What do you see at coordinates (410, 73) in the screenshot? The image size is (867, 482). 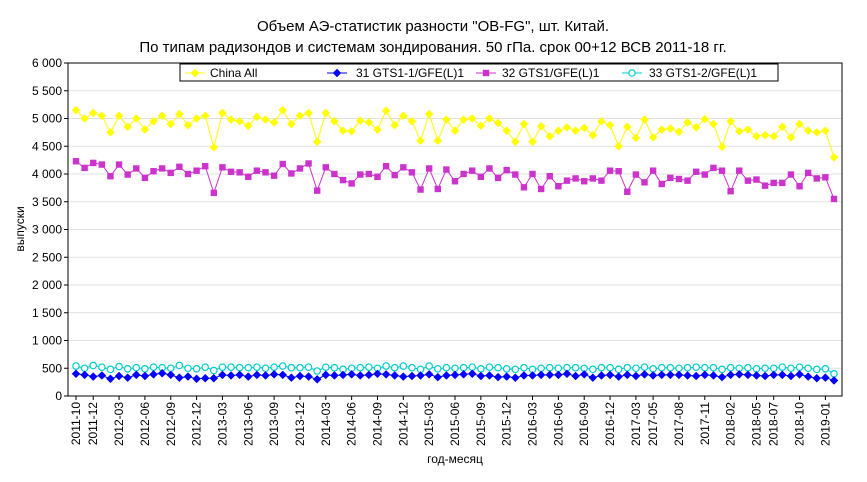 I see `legend-label: 31 GTS1-1/GFE(L)1` at bounding box center [410, 73].